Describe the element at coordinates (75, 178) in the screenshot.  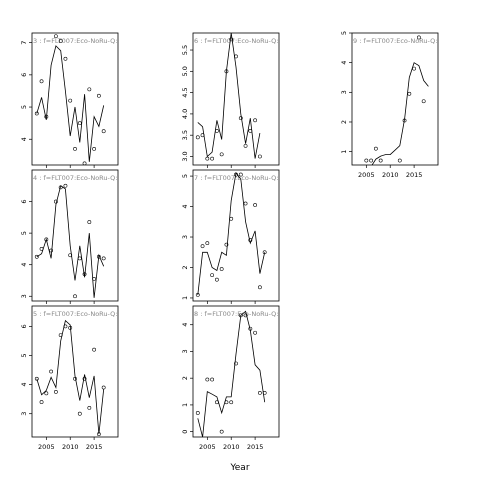
I see `panel-title: 4 : f=FLT007:Eco-NoRu-Q:` at that location.